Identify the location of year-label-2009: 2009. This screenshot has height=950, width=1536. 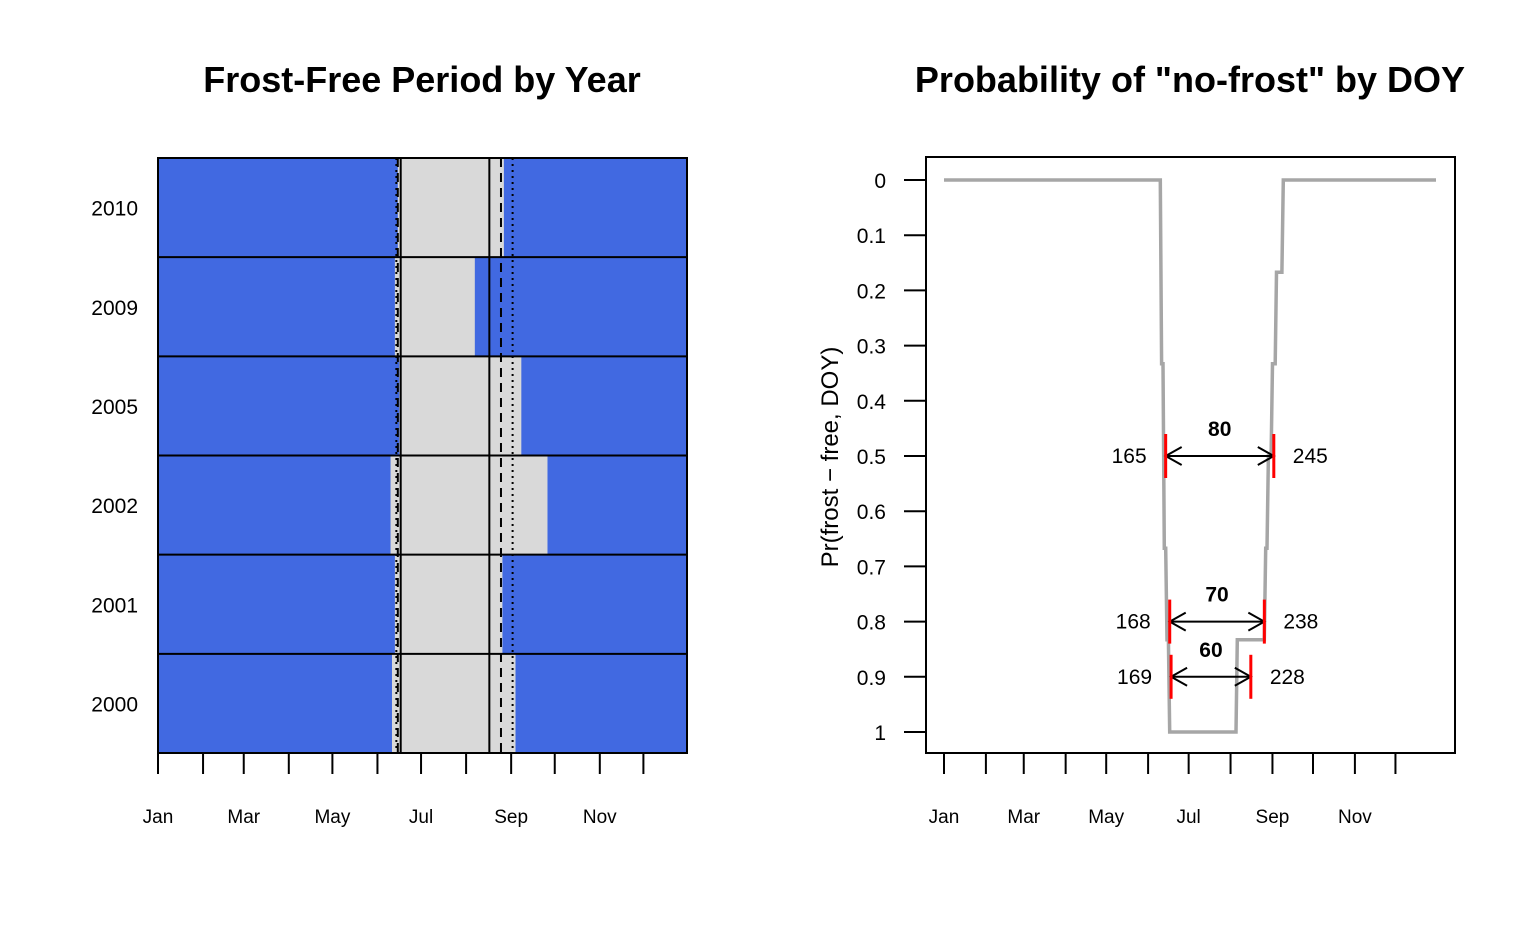
(114, 308).